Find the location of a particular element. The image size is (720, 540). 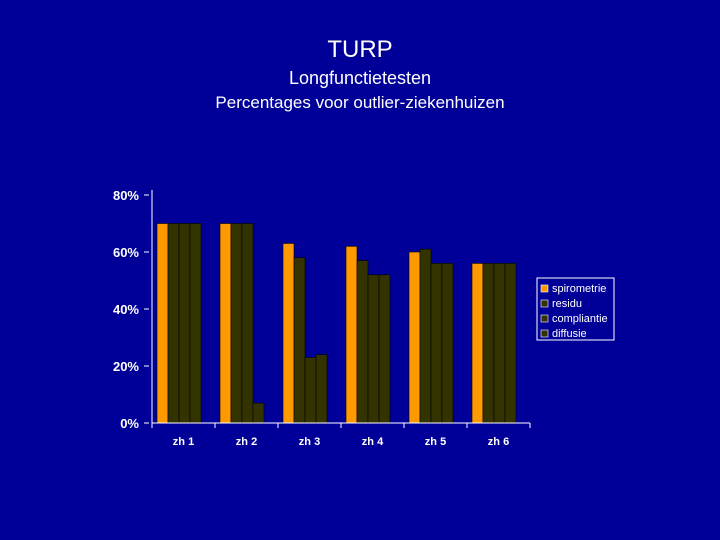

legend-label-diffusie: diffusie is located at coordinates (569, 334).